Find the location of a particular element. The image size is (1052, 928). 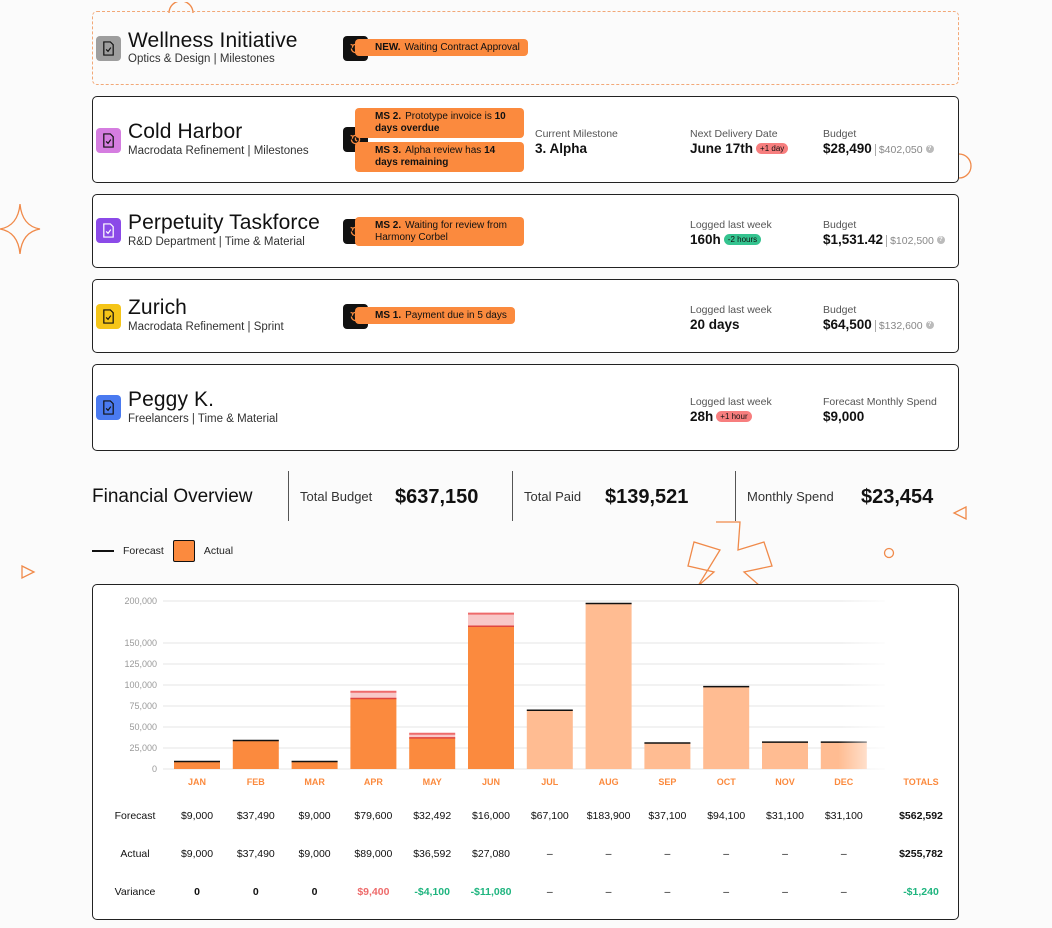

x-tick-label: MAY is located at coordinates (432, 782).